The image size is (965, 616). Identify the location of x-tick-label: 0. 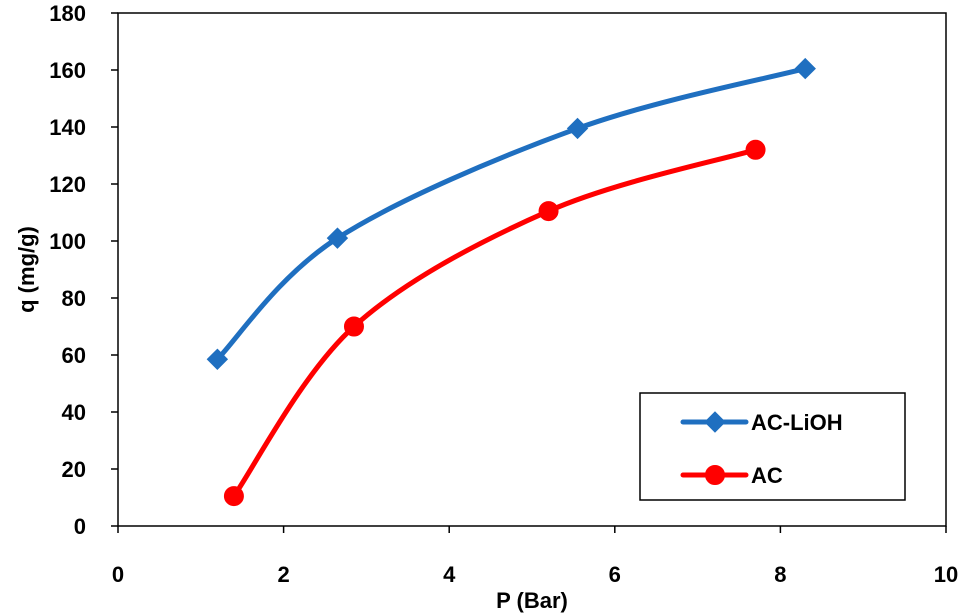
(118, 574).